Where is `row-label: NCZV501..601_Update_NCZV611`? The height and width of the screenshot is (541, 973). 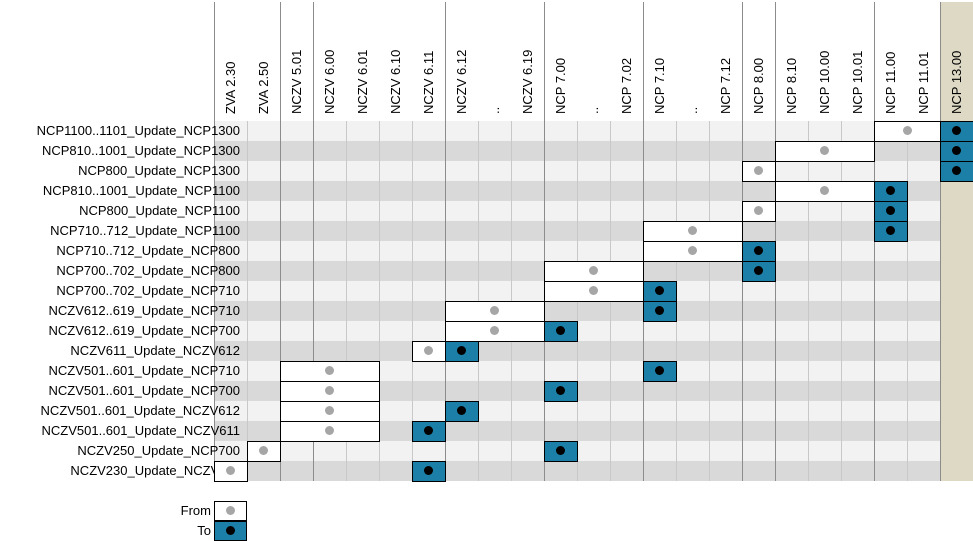
row-label: NCZV501..601_Update_NCZV611 is located at coordinates (141, 430).